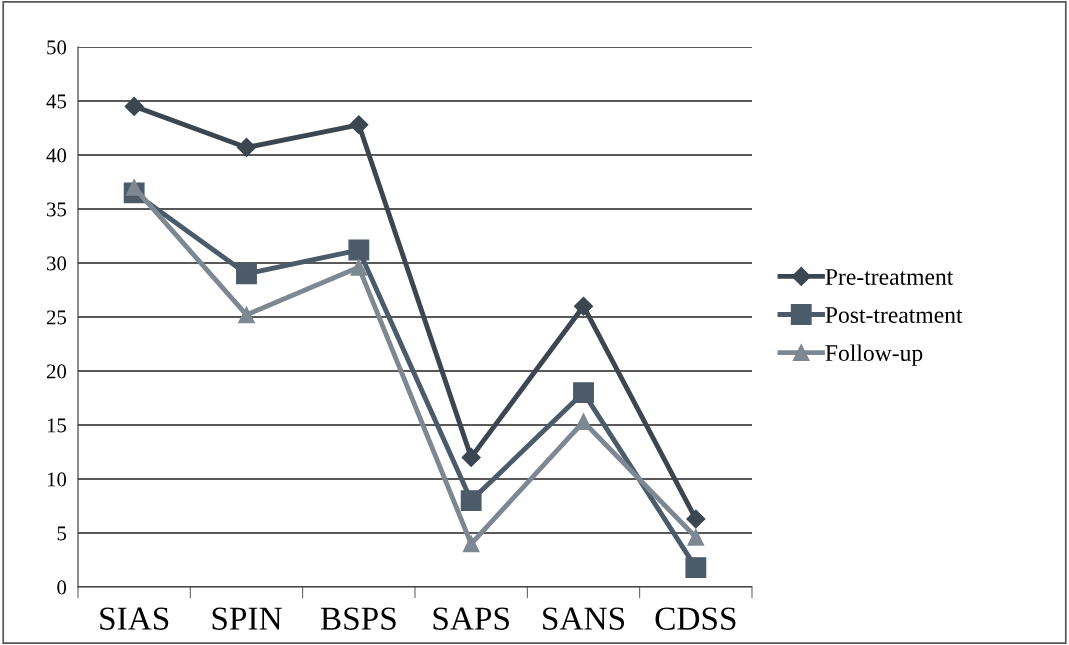 The image size is (1069, 645). Describe the element at coordinates (889, 277) in the screenshot. I see `legend-label: Pre-treatment` at that location.